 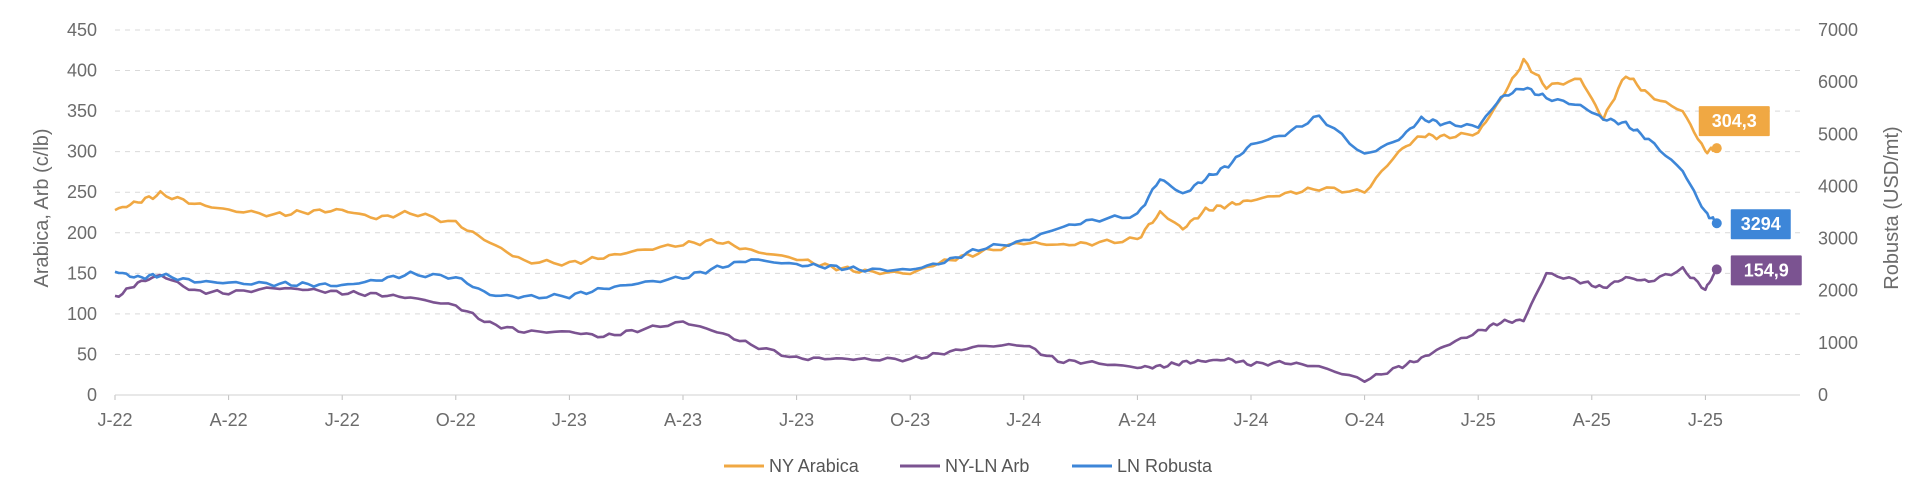 I want to click on legend-item-ln-robusta: LN Robusta, so click(x=1142, y=466).